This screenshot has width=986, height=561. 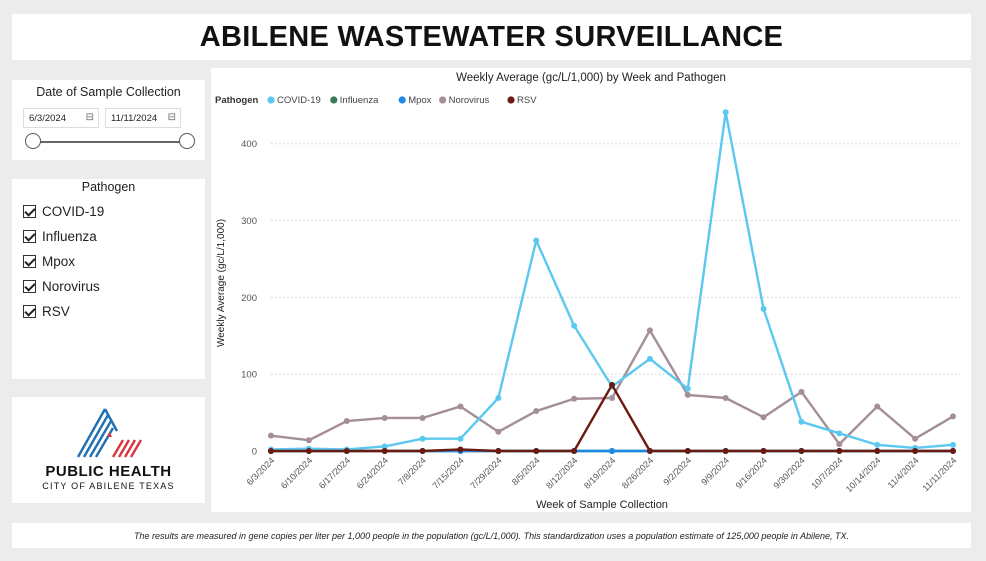 What do you see at coordinates (60, 236) in the screenshot?
I see `pathogen-option-influenza: Influenza` at bounding box center [60, 236].